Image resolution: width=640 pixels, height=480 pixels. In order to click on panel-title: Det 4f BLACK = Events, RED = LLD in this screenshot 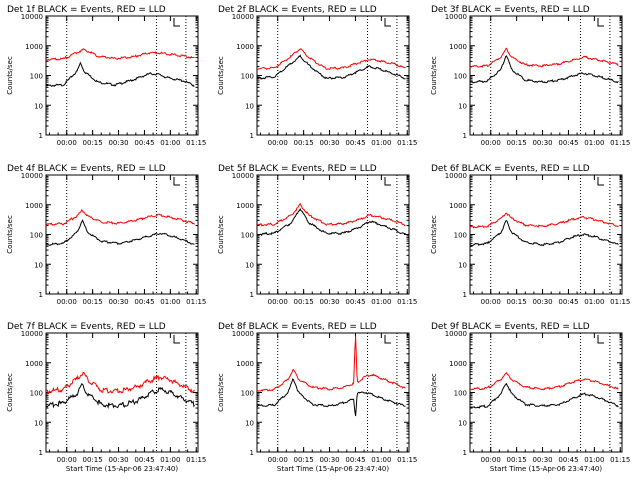, I will do `click(86, 169)`.